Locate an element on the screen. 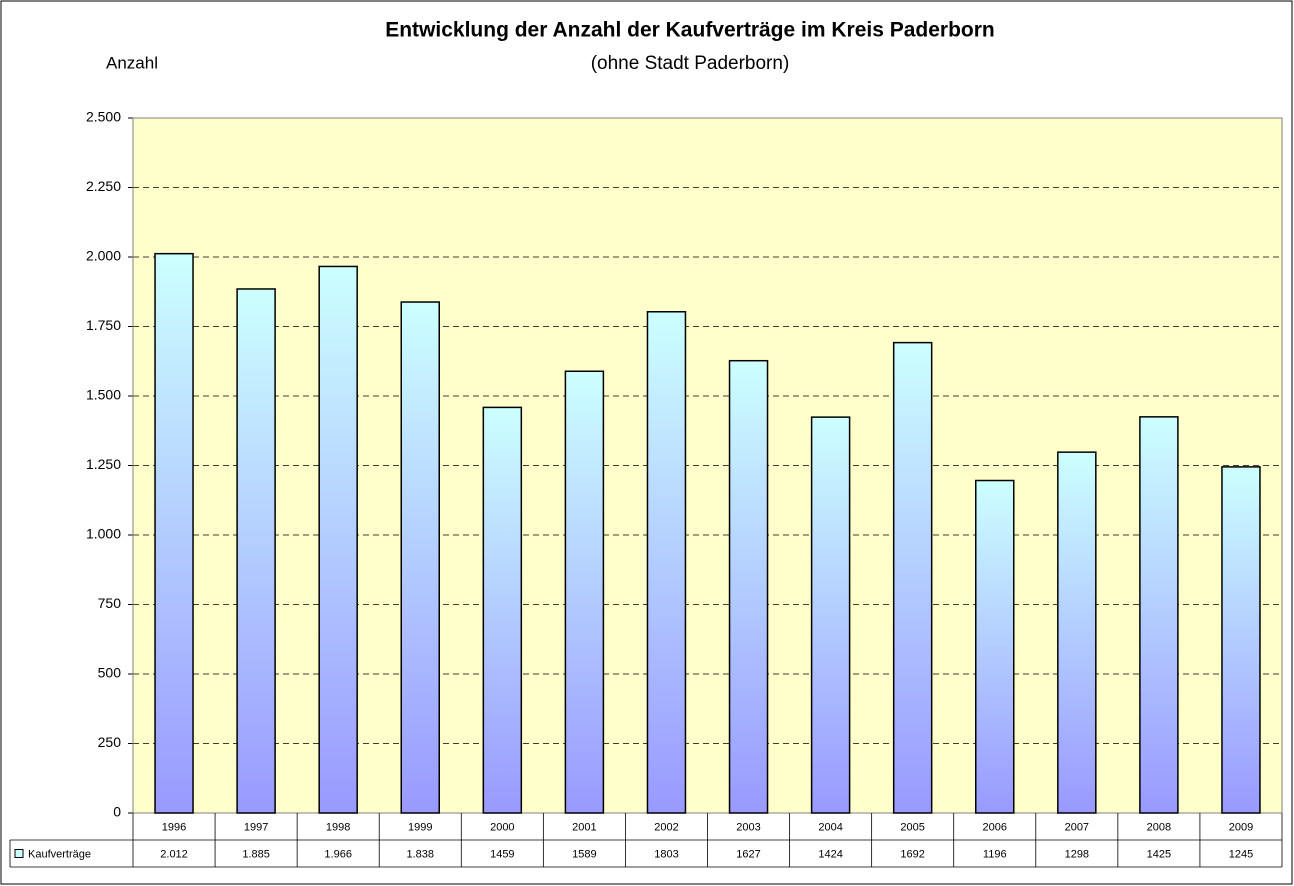  x-tick-label: 1998 is located at coordinates (338, 827).